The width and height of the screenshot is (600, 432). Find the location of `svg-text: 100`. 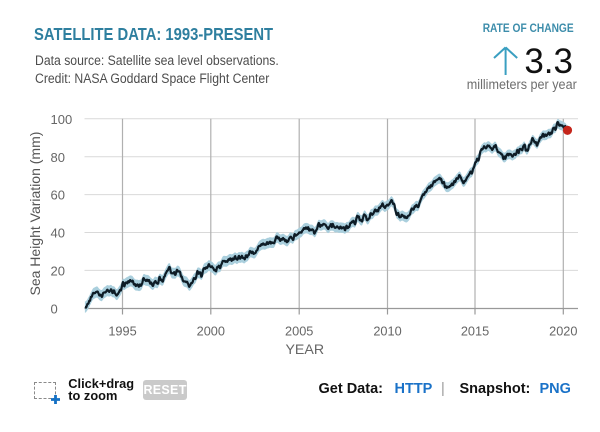

svg-text: 100 is located at coordinates (62, 119).